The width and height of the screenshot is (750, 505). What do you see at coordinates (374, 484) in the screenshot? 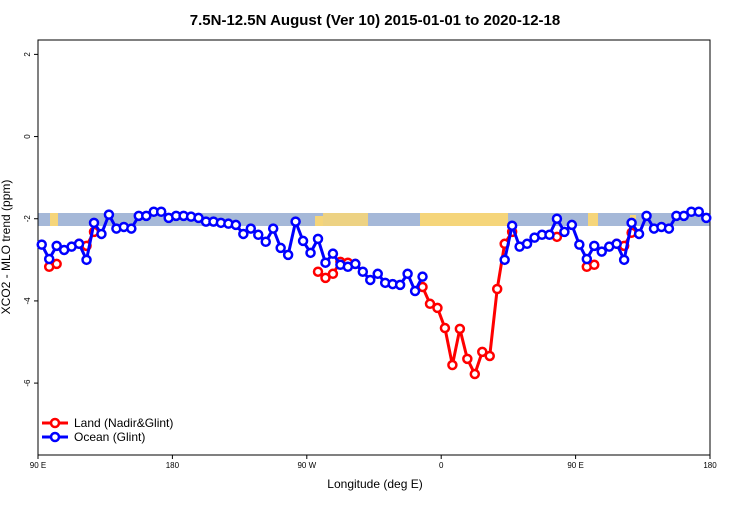
I see `x-axis-label: Longitude (deg E)` at bounding box center [374, 484].